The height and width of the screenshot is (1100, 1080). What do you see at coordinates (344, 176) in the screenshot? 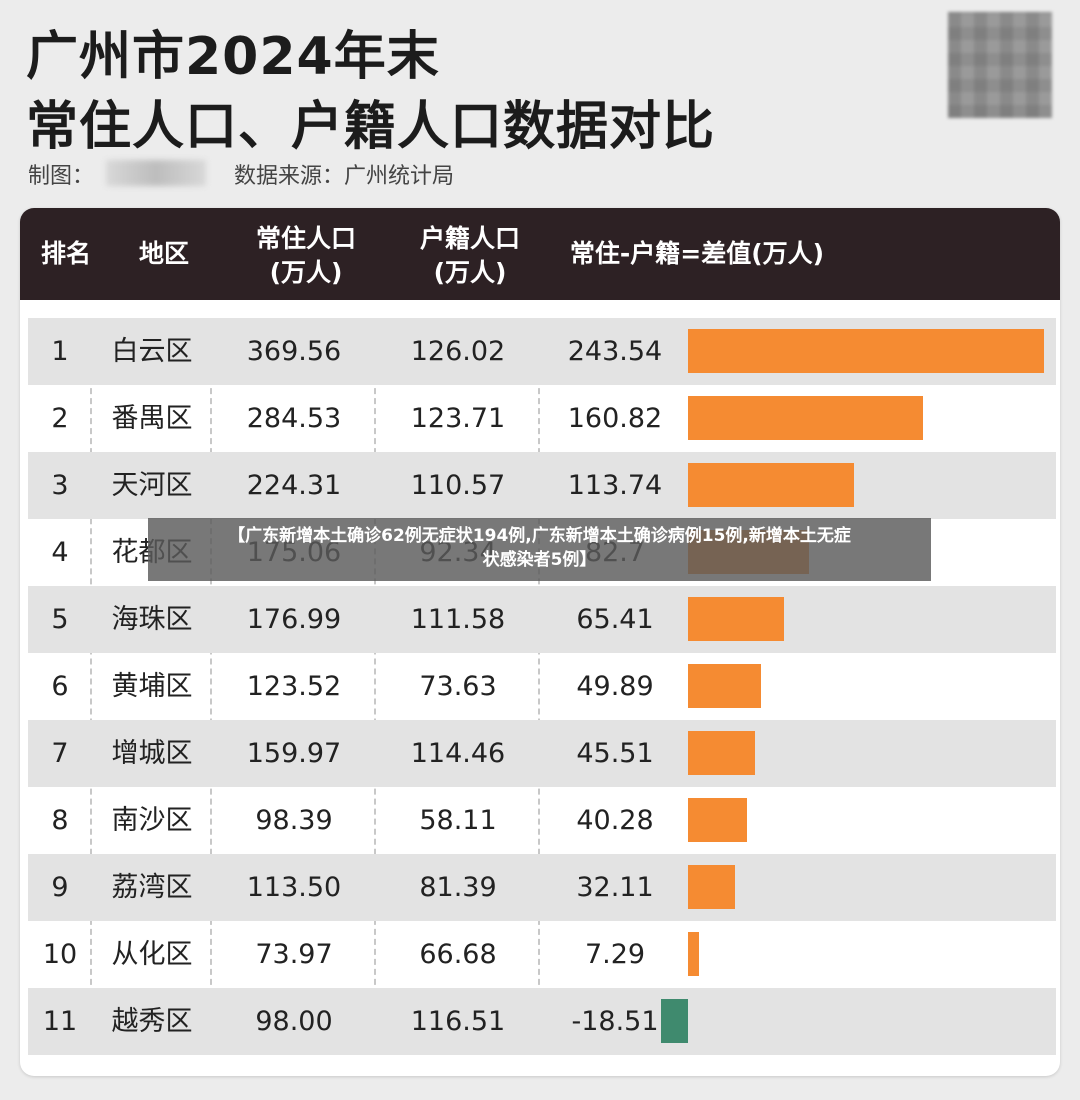
I see `data-source: 数据来源：广州统计局` at bounding box center [344, 176].